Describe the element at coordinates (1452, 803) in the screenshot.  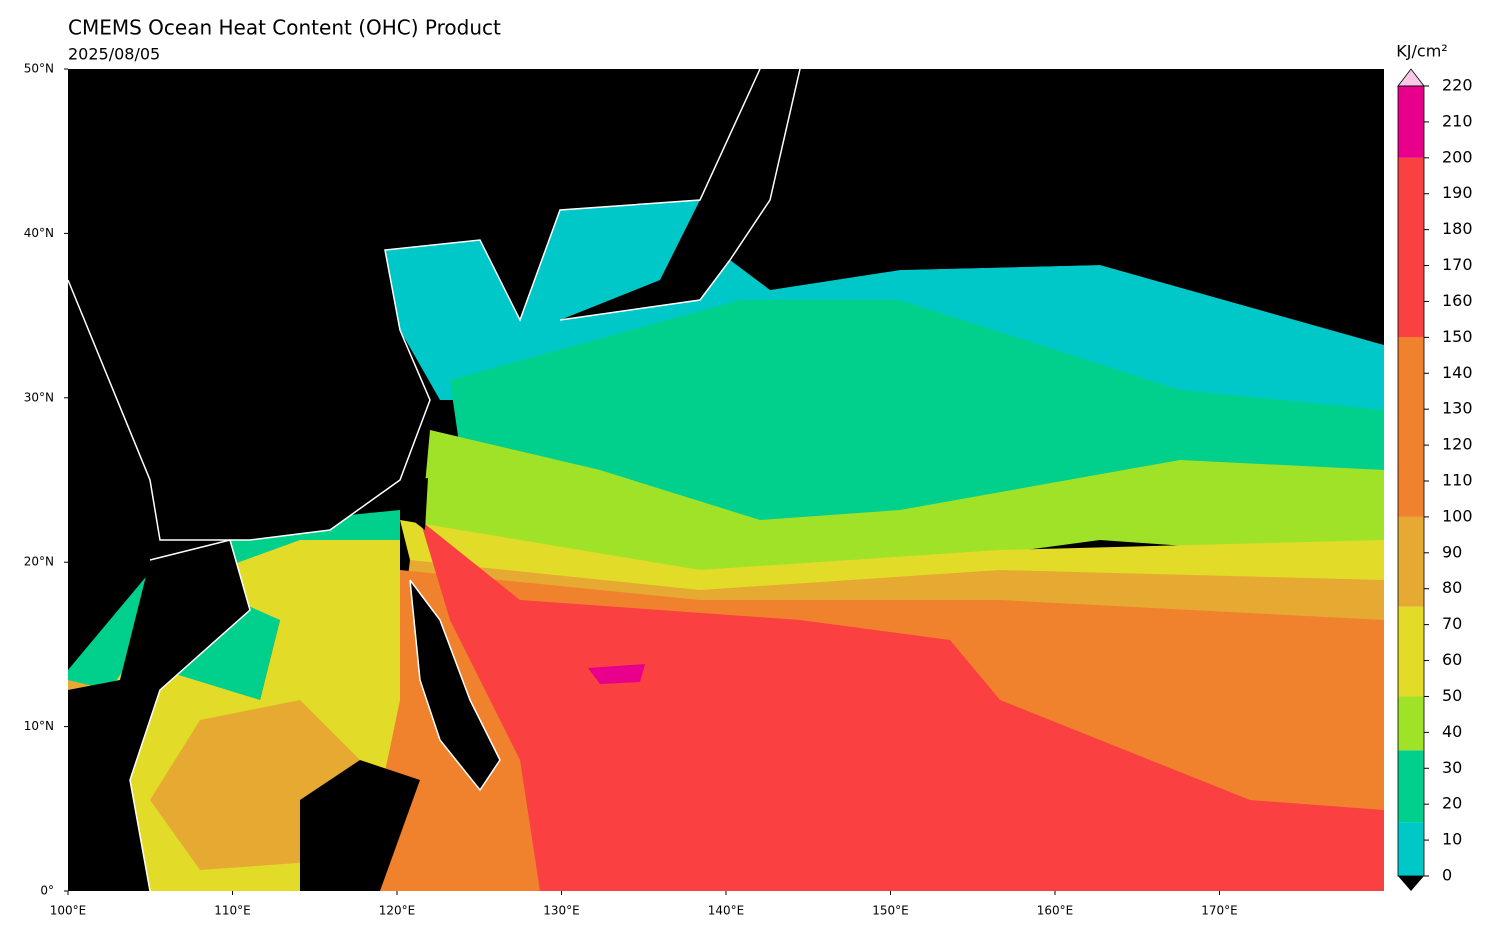
I see `colorbar-tick-label: 20` at that location.